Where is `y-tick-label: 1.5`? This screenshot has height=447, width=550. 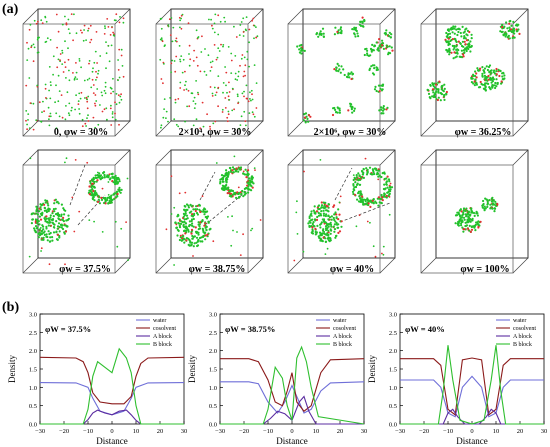 y-tick-label: 1.5 is located at coordinates (213, 370).